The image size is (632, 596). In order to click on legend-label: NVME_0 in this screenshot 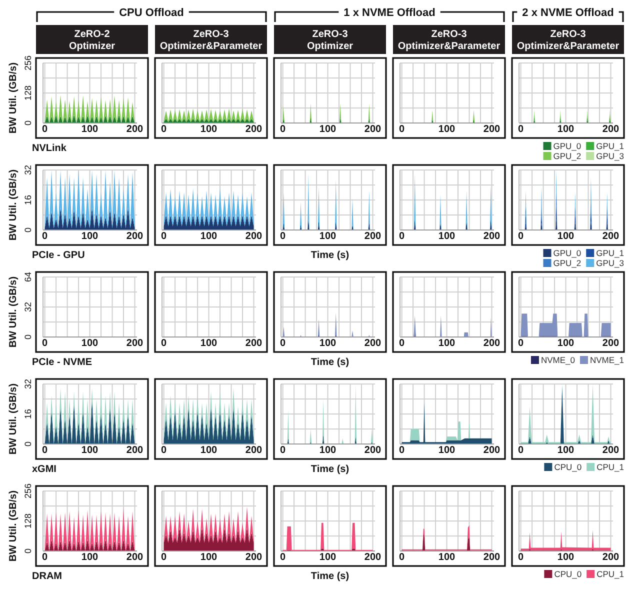, I will do `click(558, 360)`.